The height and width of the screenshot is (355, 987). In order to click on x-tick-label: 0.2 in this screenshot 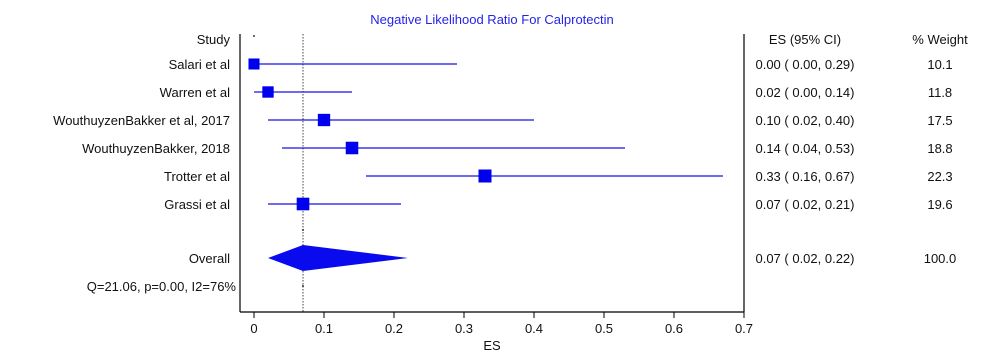, I will do `click(394, 328)`.